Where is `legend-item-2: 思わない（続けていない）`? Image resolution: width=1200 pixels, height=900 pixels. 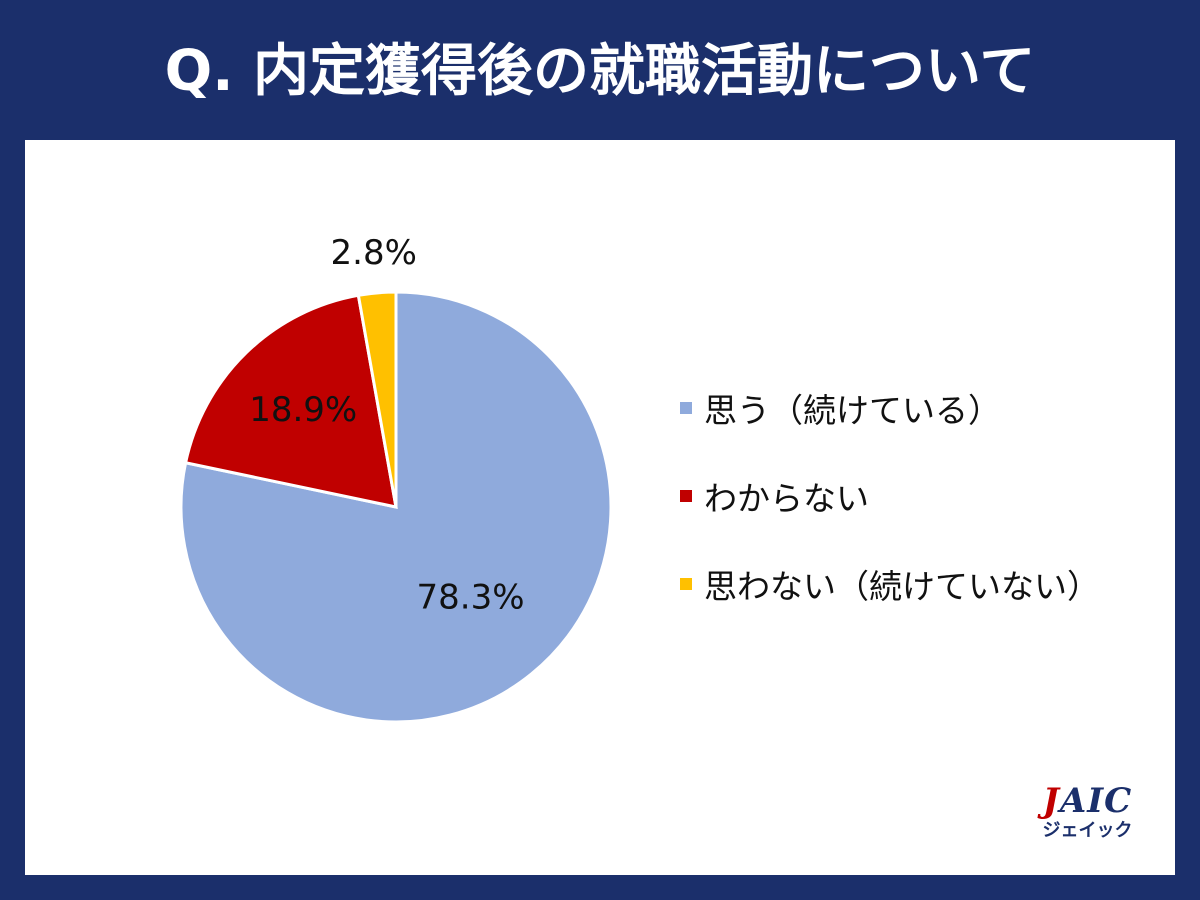 legend-item-2: 思わない（続けていない） is located at coordinates (890, 585).